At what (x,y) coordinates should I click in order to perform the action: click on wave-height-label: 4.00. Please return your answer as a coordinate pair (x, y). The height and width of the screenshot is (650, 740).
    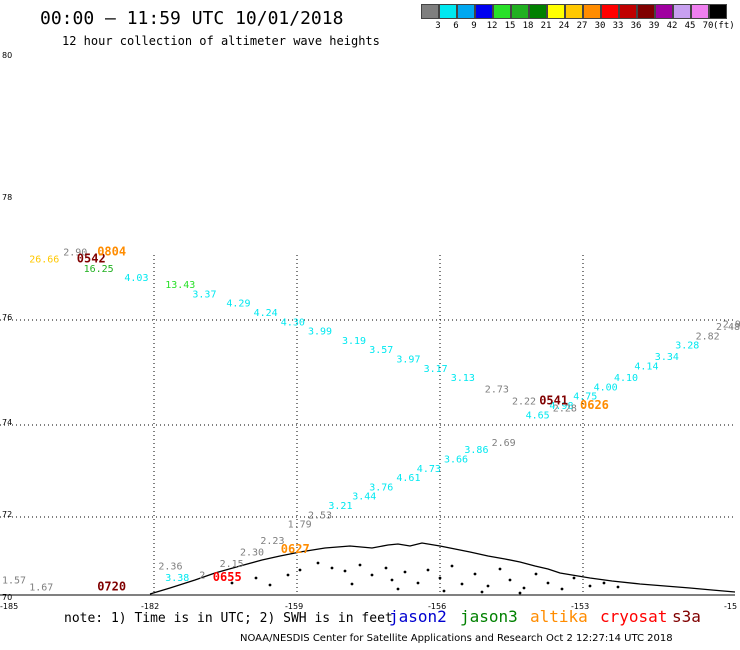
    Looking at the image, I should click on (606, 387).